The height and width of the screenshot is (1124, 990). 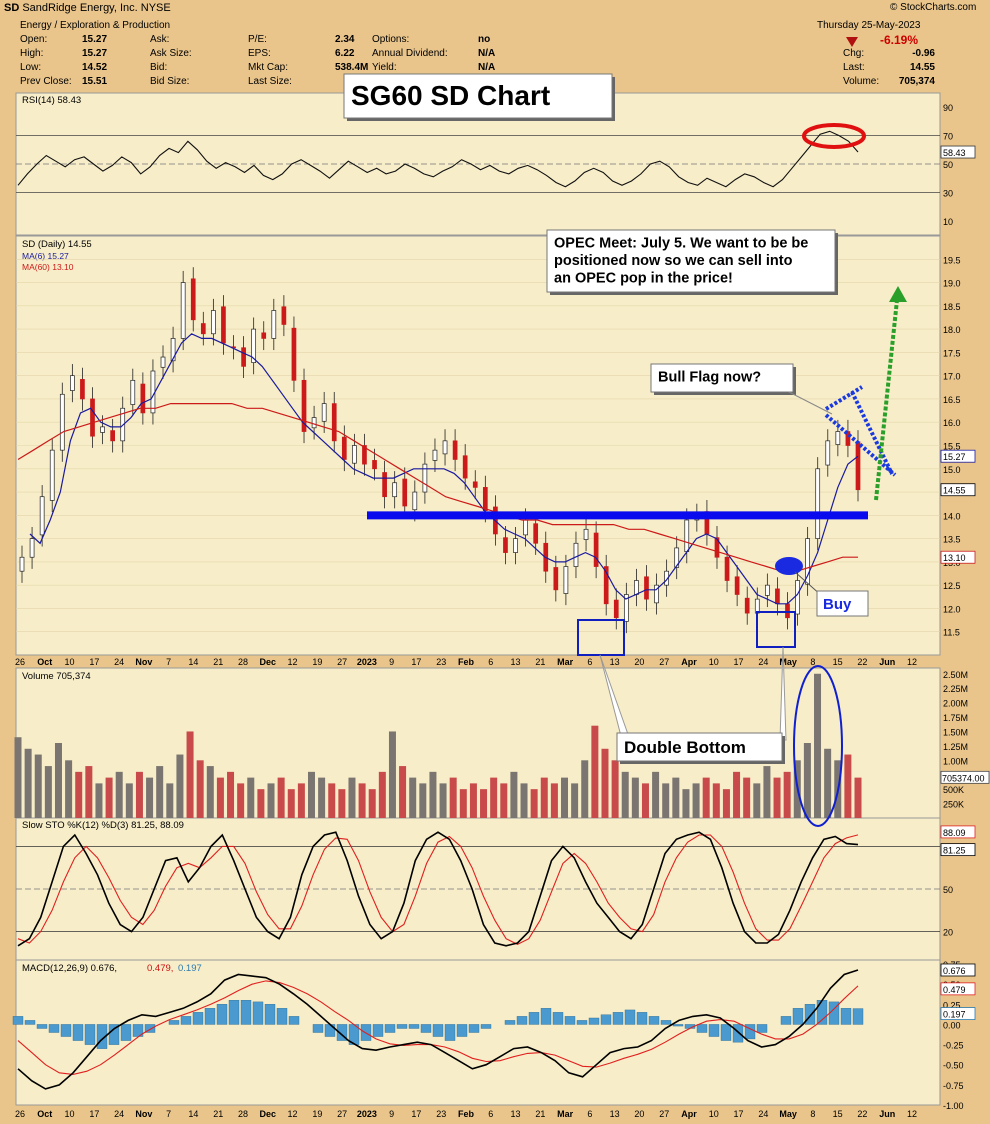 I want to click on stat-value: 14.52, so click(x=95, y=67).